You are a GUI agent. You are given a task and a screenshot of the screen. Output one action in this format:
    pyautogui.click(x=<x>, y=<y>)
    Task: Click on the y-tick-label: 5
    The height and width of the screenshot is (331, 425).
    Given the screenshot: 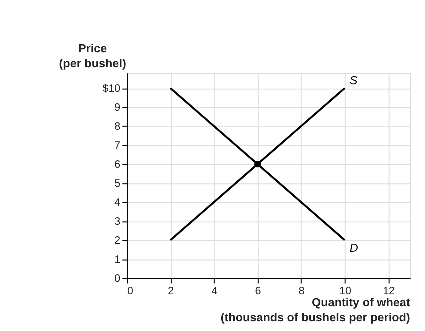 What is the action you would take?
    pyautogui.click(x=117, y=184)
    